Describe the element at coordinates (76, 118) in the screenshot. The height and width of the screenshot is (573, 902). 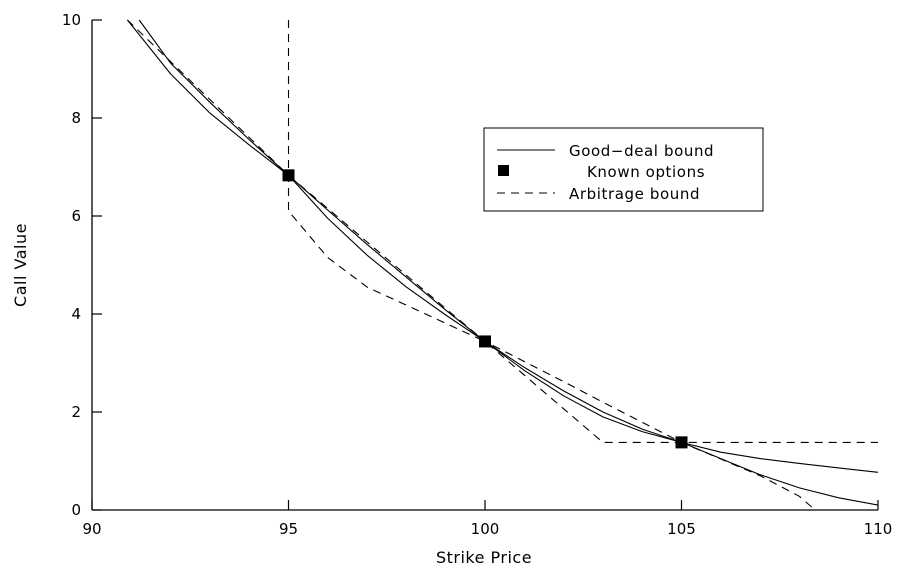
I see `y-tick-label-8: 8` at that location.